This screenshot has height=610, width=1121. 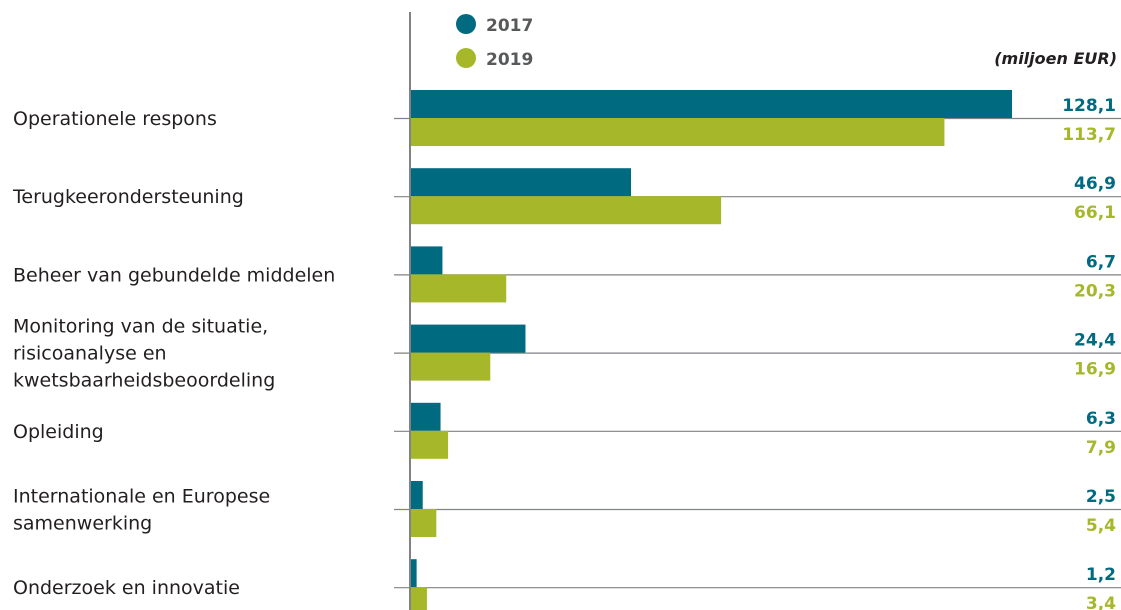 I want to click on category-label: kwetsbaarheidsbeoordeling, so click(x=144, y=381).